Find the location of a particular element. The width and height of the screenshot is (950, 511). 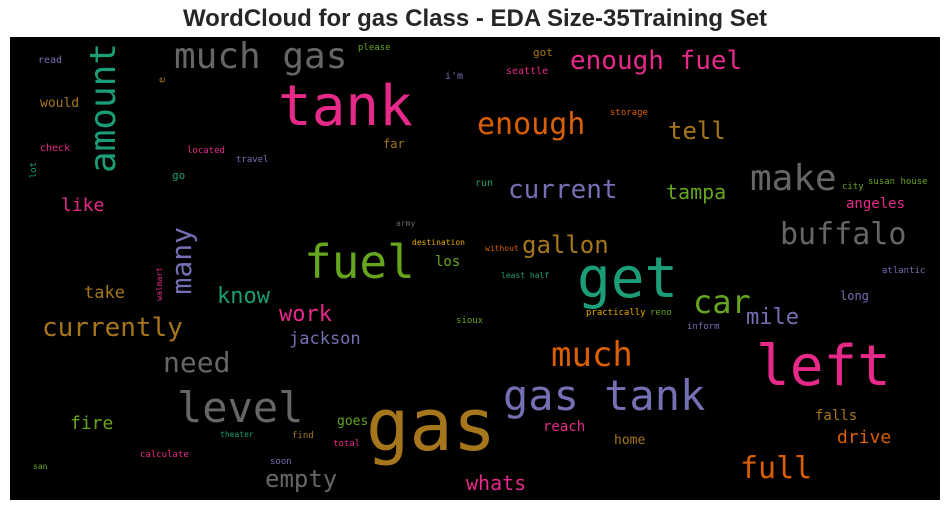

word-level: level is located at coordinates (240, 407).